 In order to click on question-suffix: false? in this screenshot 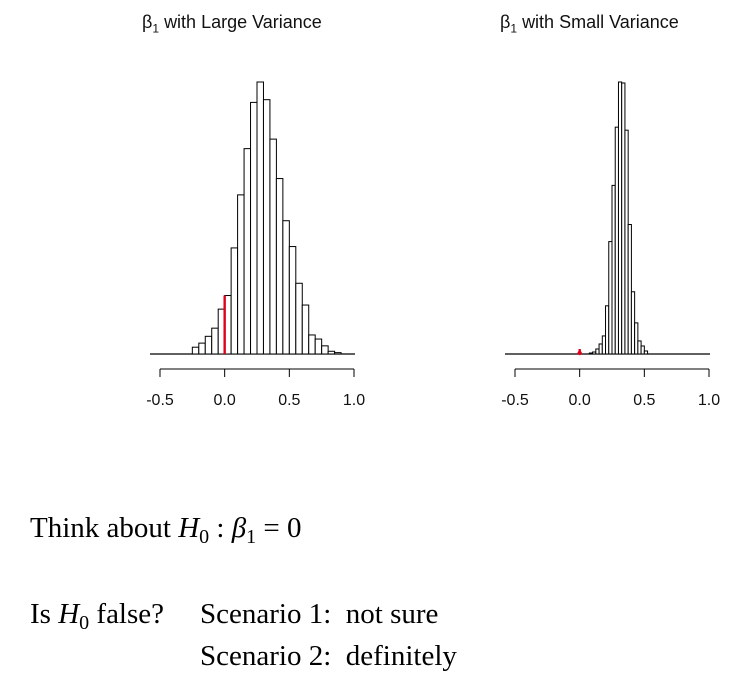, I will do `click(130, 614)`.